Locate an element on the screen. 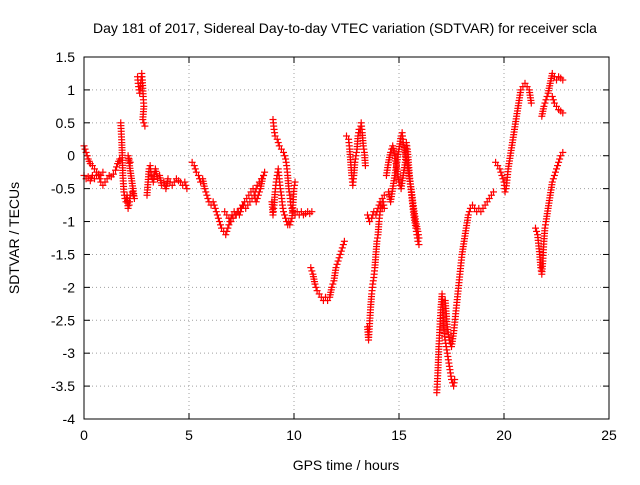  x-axis-label: GPS time / hours is located at coordinates (346, 465).